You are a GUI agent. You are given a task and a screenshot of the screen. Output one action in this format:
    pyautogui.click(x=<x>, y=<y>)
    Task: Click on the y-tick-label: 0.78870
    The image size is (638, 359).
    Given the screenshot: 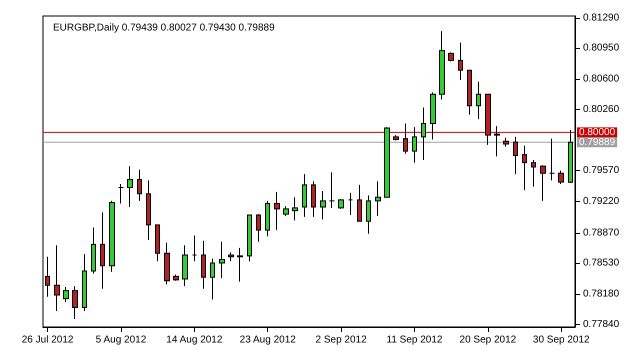 What is the action you would take?
    pyautogui.click(x=601, y=232)
    